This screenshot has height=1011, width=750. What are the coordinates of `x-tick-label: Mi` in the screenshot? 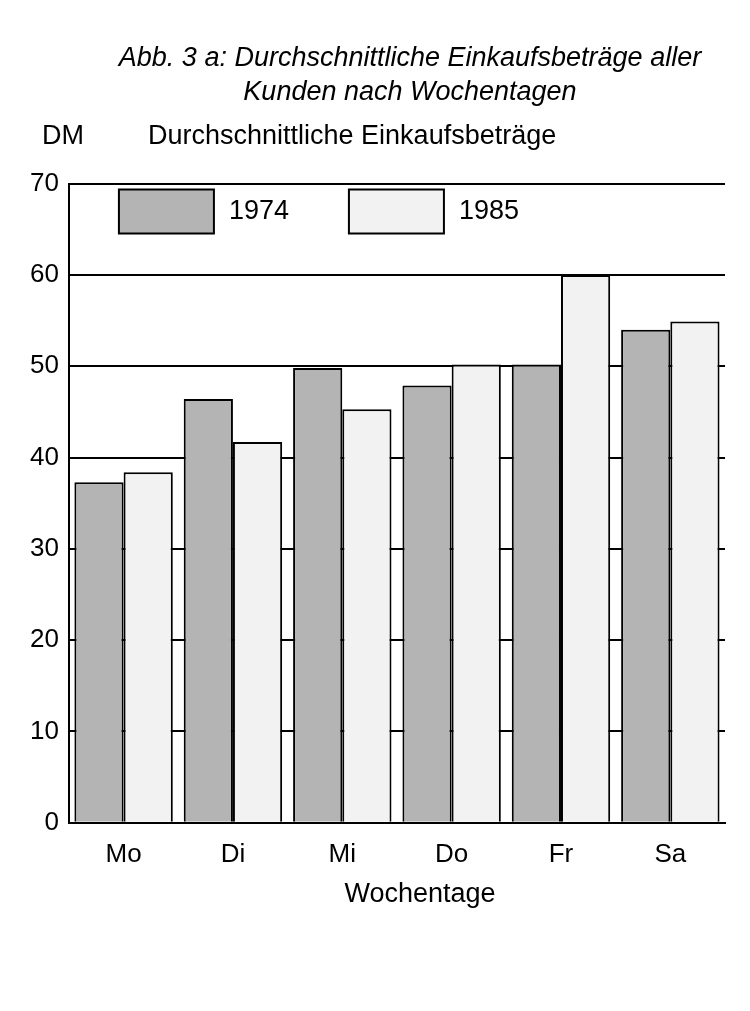 It's located at (342, 852).